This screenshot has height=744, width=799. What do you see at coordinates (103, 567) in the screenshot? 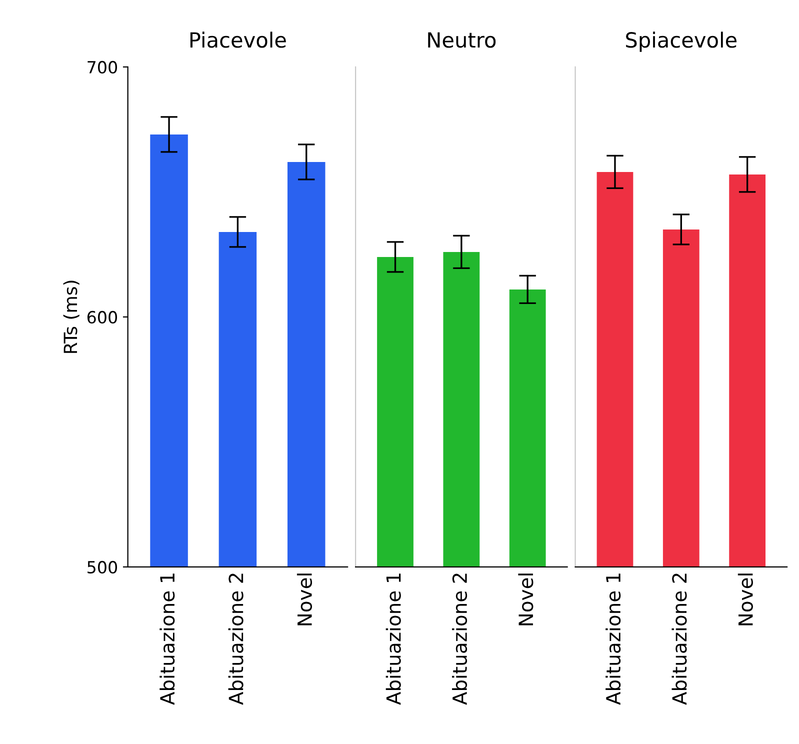
I see `y-tick-label: 500` at bounding box center [103, 567].